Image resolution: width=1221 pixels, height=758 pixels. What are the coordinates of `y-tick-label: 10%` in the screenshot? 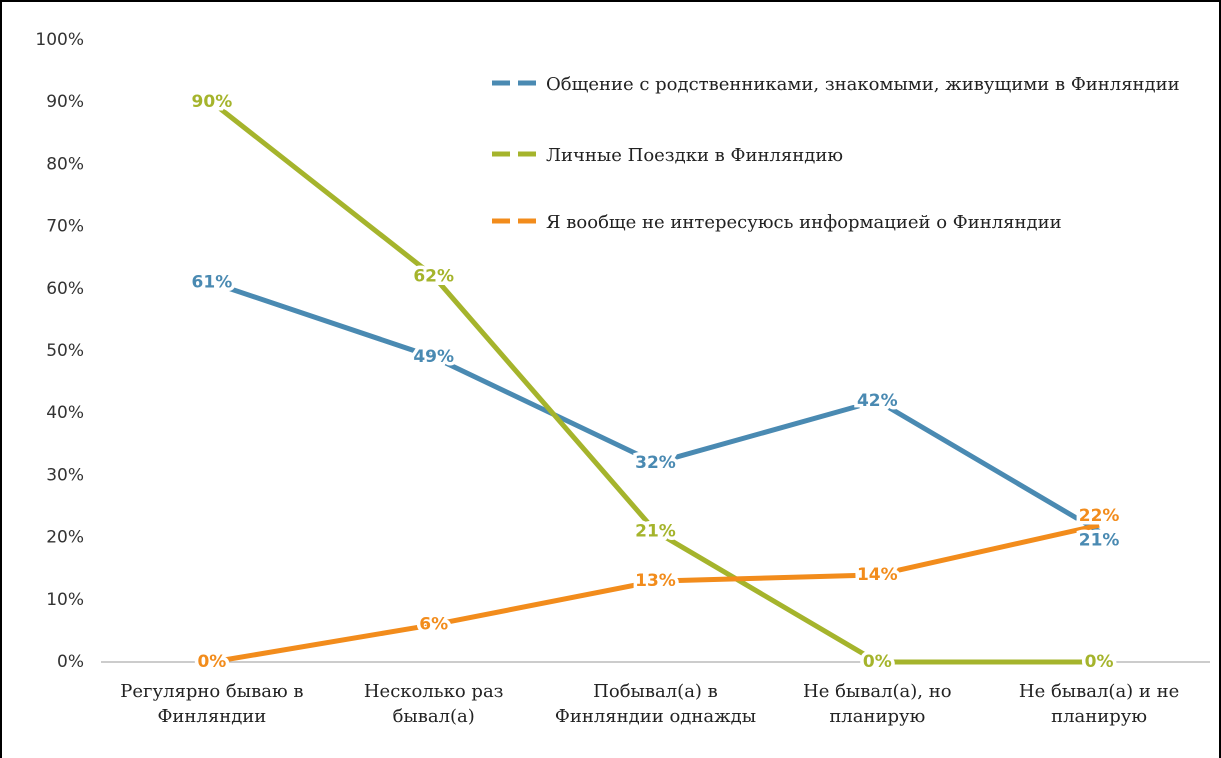 It's located at (65, 600).